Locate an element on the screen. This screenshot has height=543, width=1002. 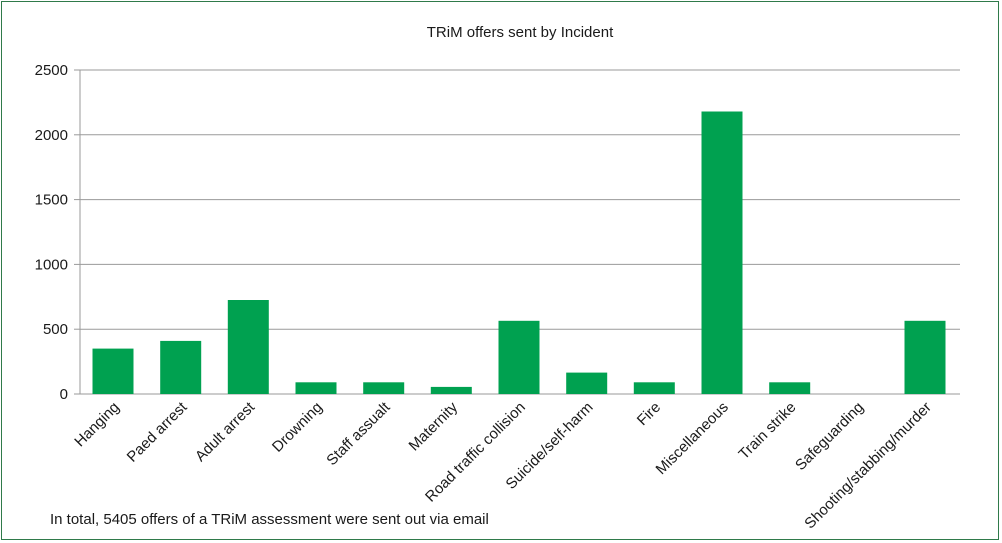
y-tick-label: 1000 is located at coordinates (51, 264).